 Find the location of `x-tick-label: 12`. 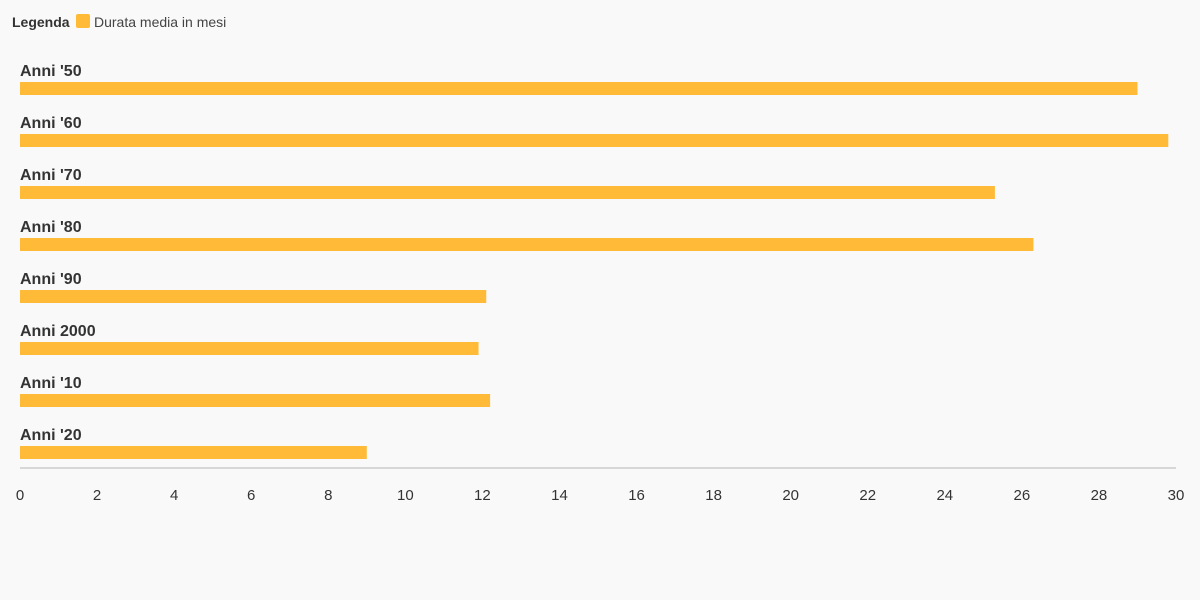

x-tick-label: 12 is located at coordinates (482, 495).